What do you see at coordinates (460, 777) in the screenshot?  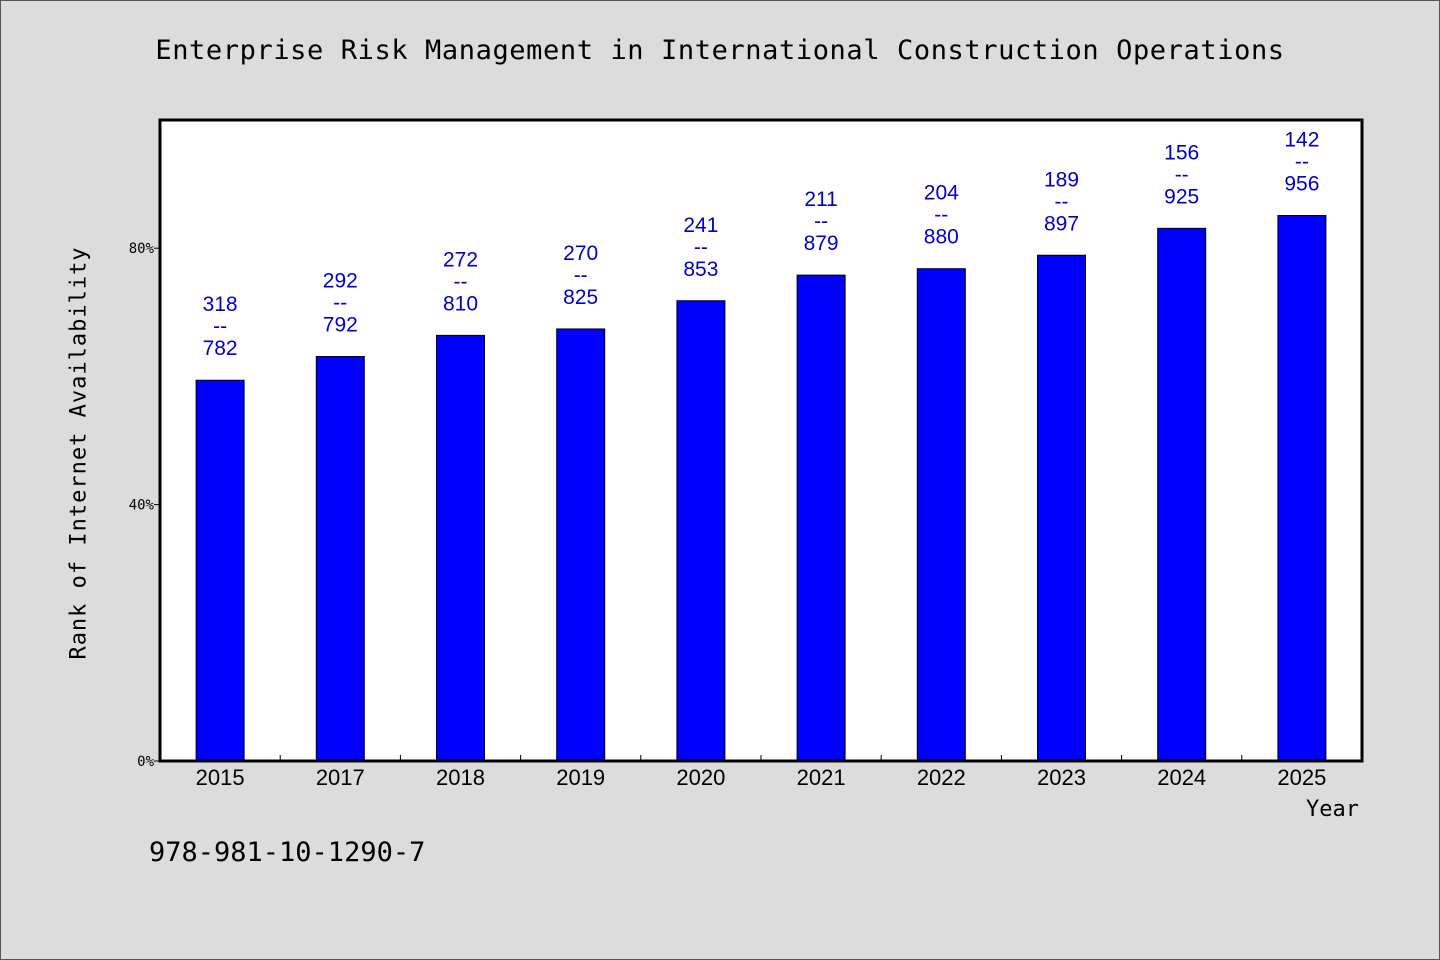 I see `x-tick-label: 2018` at bounding box center [460, 777].